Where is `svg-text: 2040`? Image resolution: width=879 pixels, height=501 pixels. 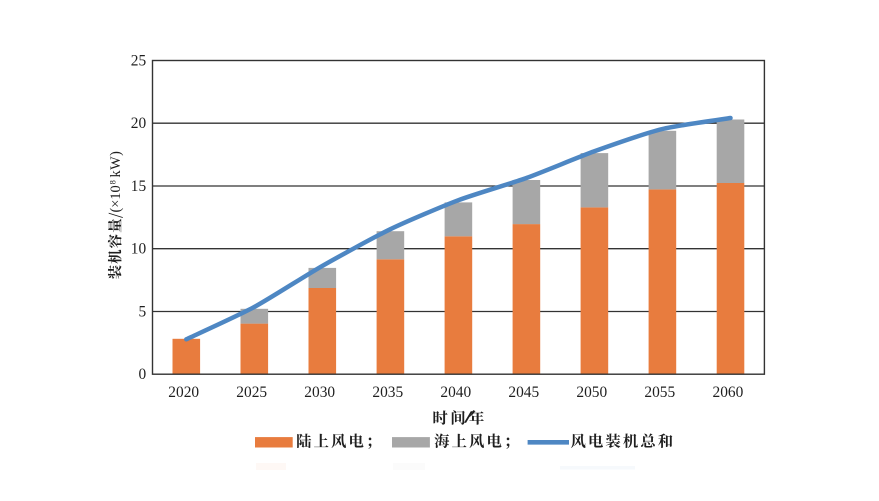
svg-text: 2040 is located at coordinates (455, 392).